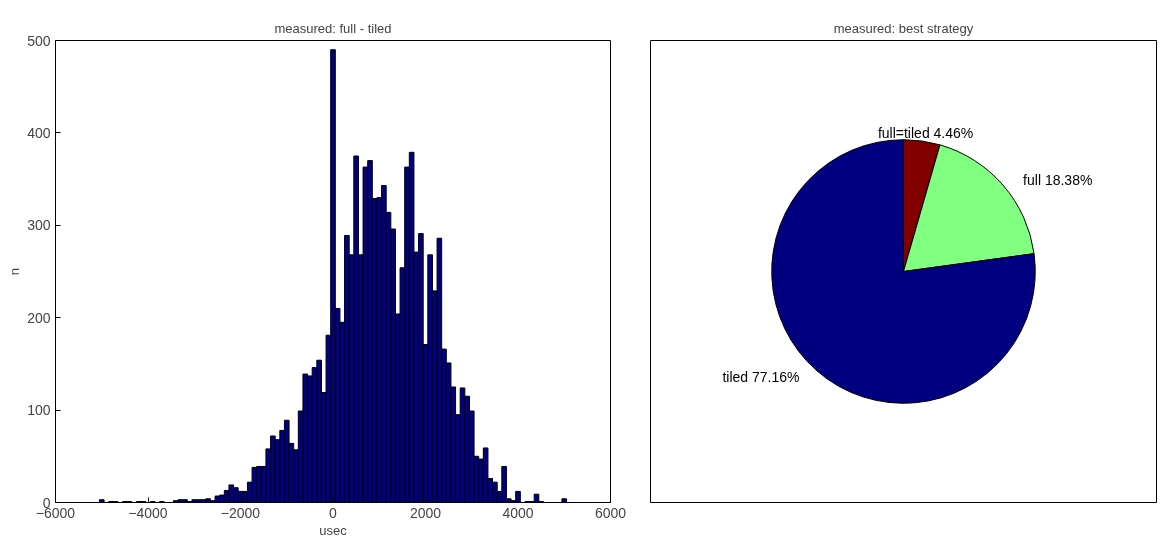  What do you see at coordinates (425, 512) in the screenshot?
I see `x-tick-label: 2000` at bounding box center [425, 512].